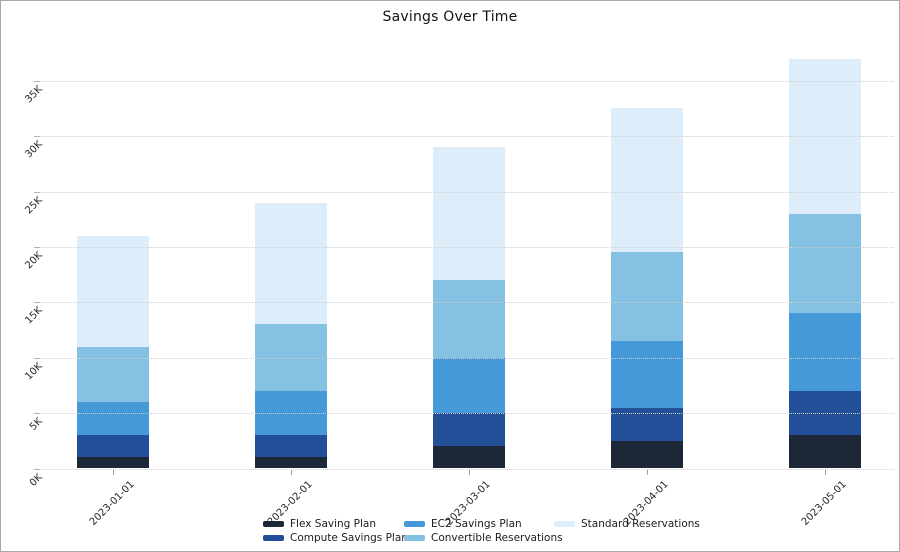  I want to click on legend-item-series2: EC2 Savings Plan, so click(463, 524).